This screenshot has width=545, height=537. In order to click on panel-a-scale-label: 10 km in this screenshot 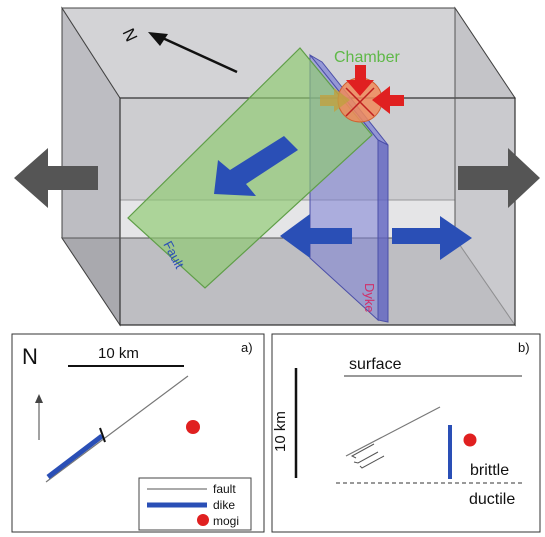, I will do `click(118, 353)`.